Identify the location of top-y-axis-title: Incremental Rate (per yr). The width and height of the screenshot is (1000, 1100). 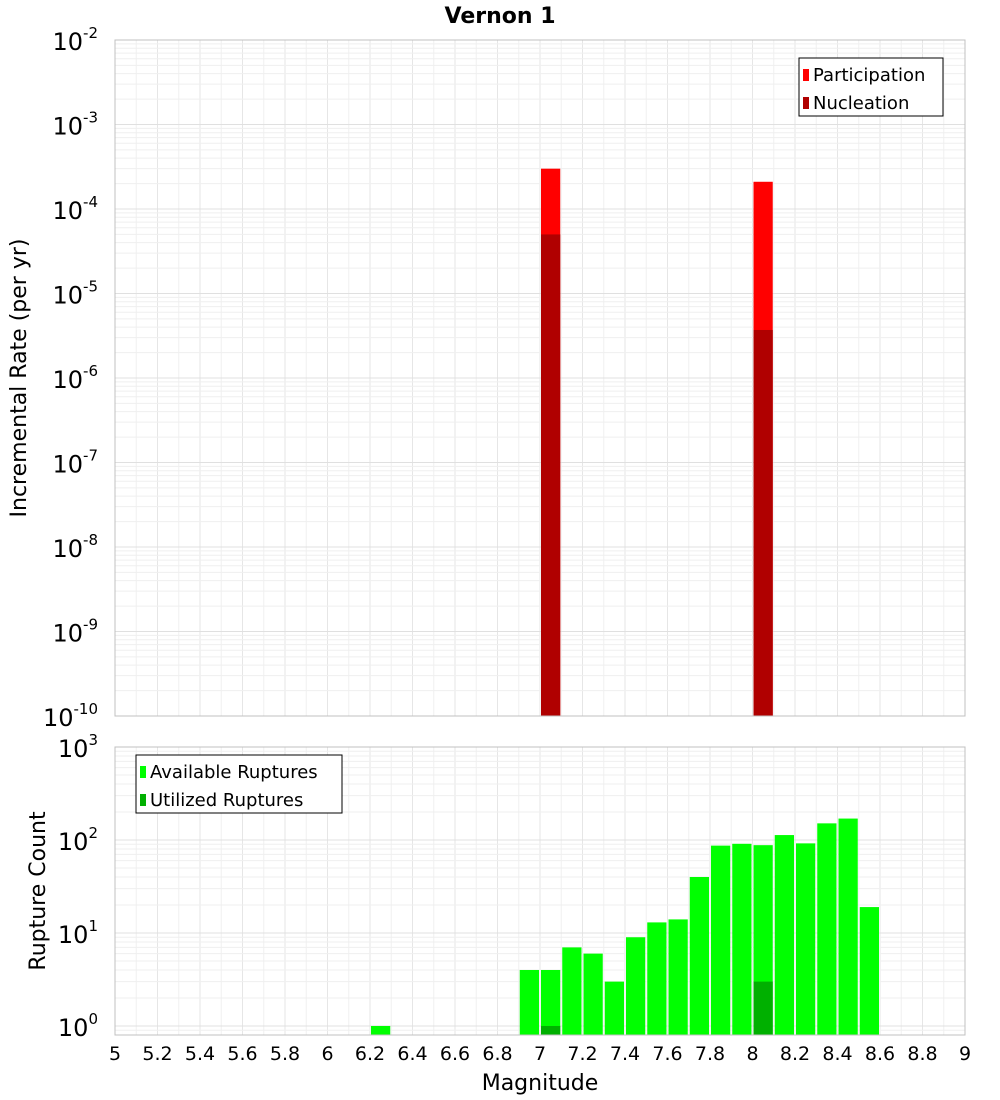
(19, 378).